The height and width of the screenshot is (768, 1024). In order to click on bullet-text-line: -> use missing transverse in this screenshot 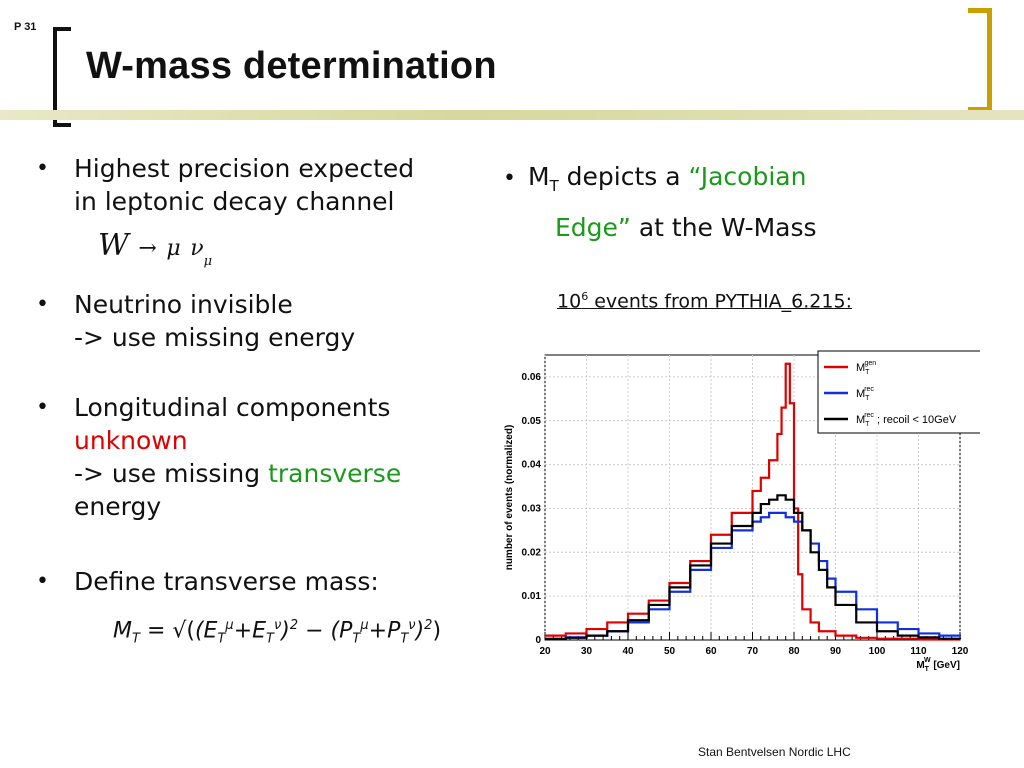, I will do `click(281, 473)`.